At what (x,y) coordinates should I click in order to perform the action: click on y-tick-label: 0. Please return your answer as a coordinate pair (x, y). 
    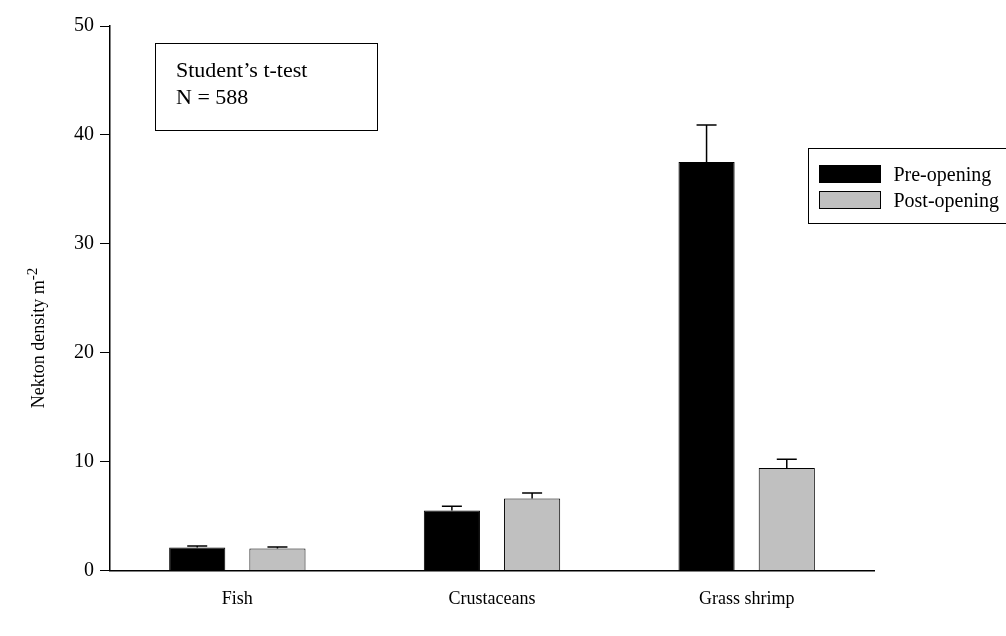
    Looking at the image, I should click on (89, 568).